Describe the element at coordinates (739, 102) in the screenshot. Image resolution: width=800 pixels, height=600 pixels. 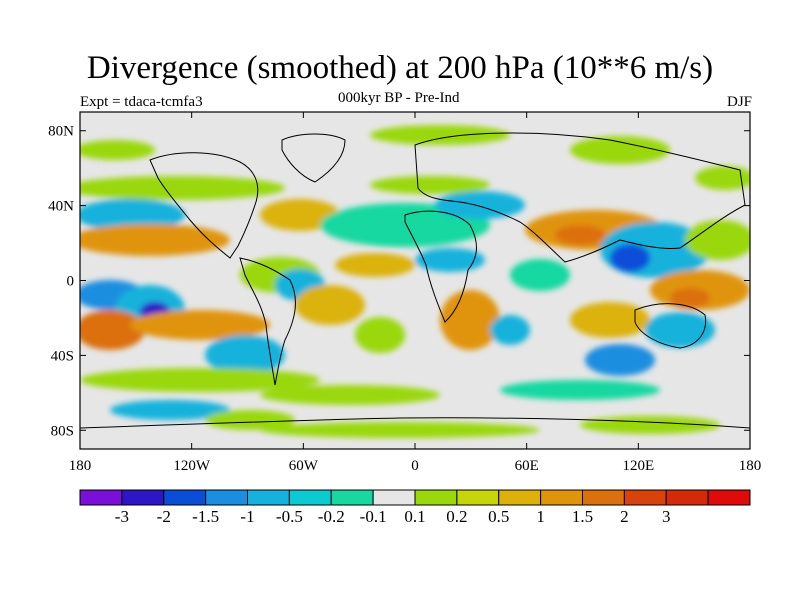
I see `season-label: DJF` at that location.